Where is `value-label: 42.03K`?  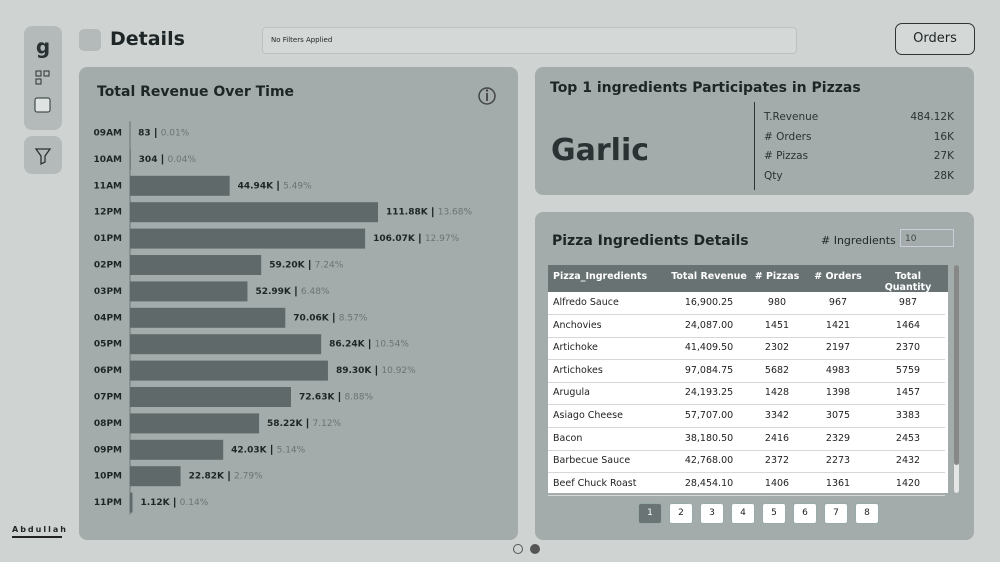
value-label: 42.03K is located at coordinates (249, 450).